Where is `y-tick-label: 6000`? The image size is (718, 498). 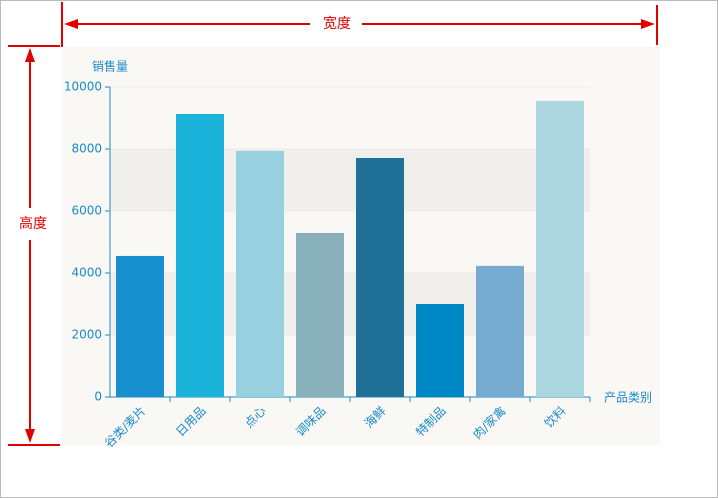 y-tick-label: 6000 is located at coordinates (86, 211).